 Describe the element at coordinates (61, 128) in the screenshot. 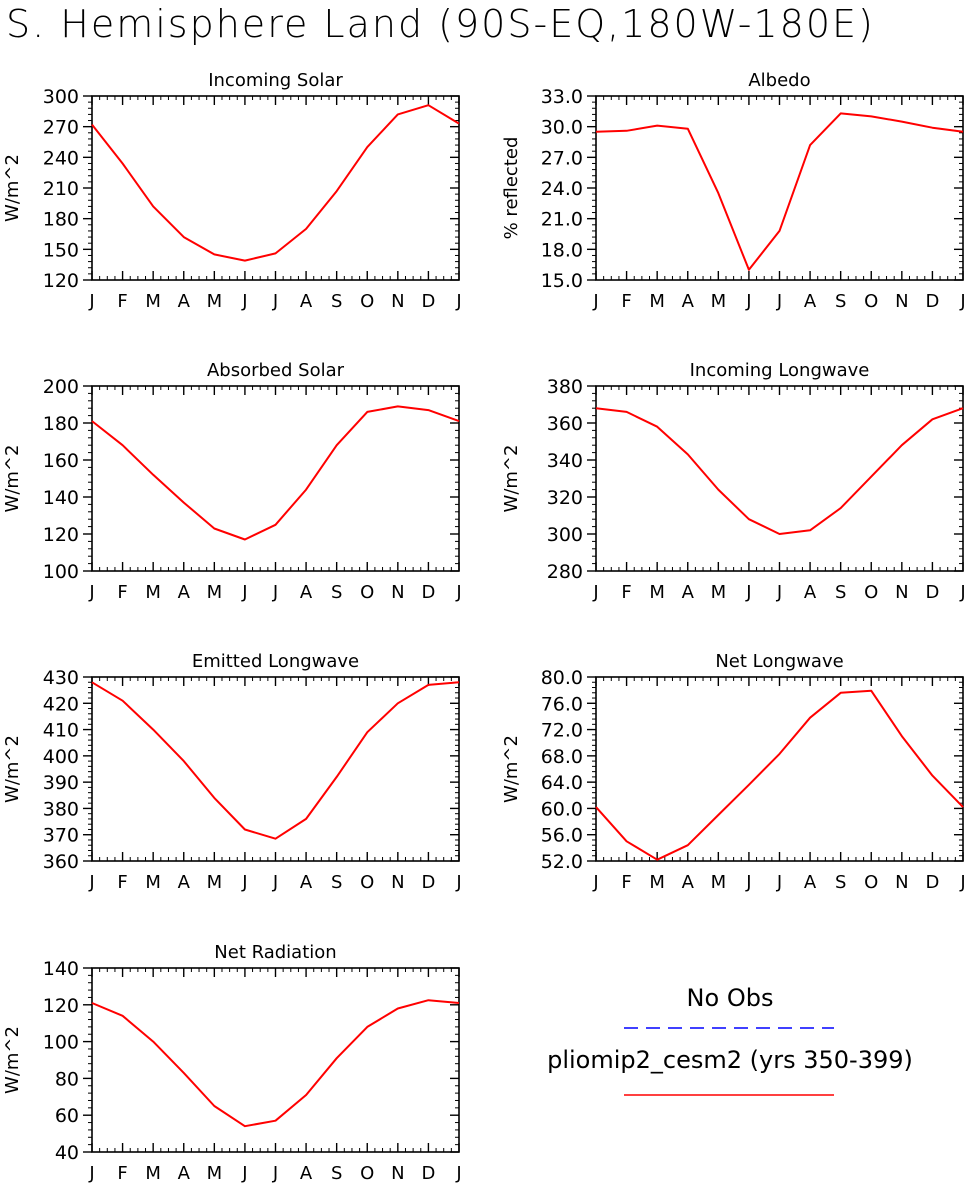

I see `y-tick-label: 270` at that location.